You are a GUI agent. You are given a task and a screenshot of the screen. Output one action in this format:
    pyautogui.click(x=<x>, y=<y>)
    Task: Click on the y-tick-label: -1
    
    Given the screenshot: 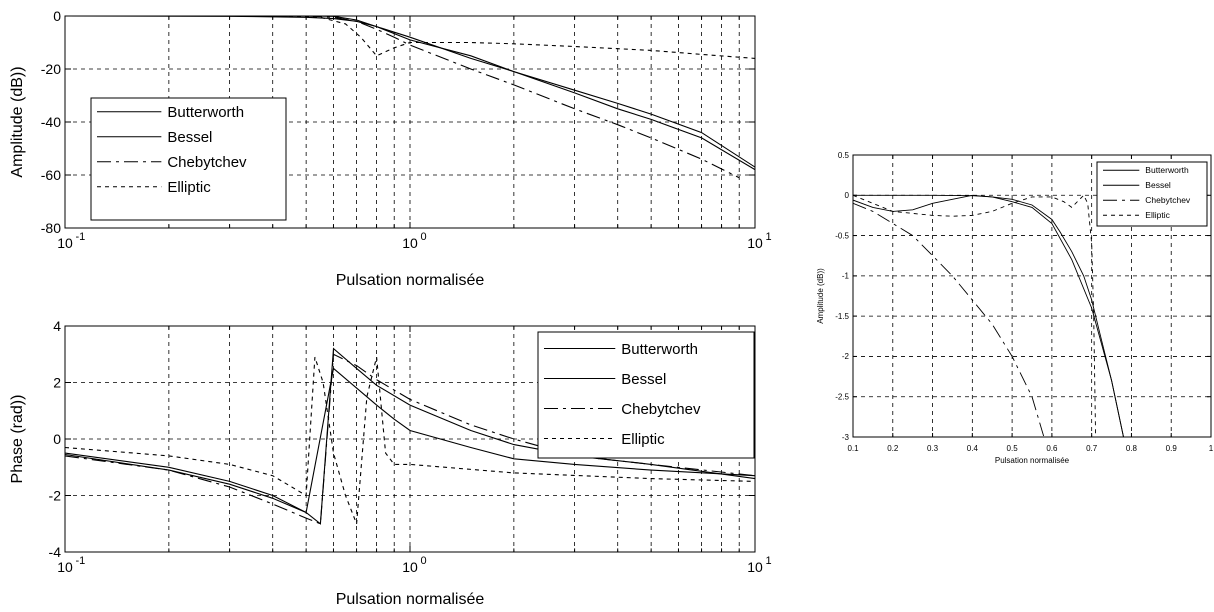 What is the action you would take?
    pyautogui.click(x=846, y=276)
    